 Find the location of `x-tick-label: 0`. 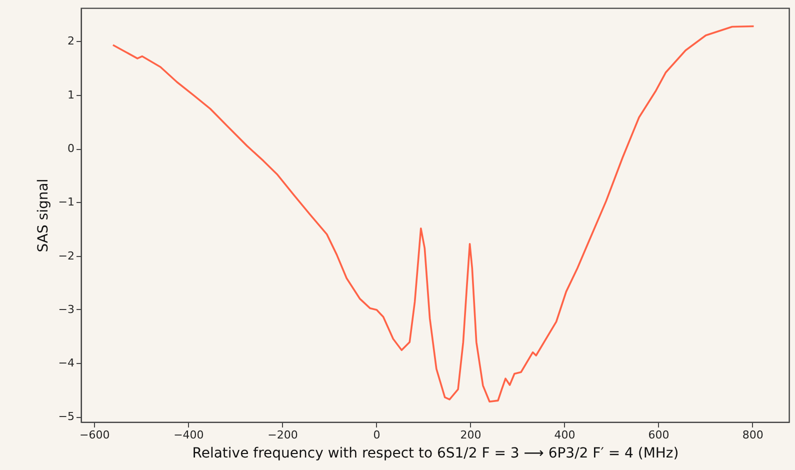

x-tick-label: 0 is located at coordinates (376, 435).